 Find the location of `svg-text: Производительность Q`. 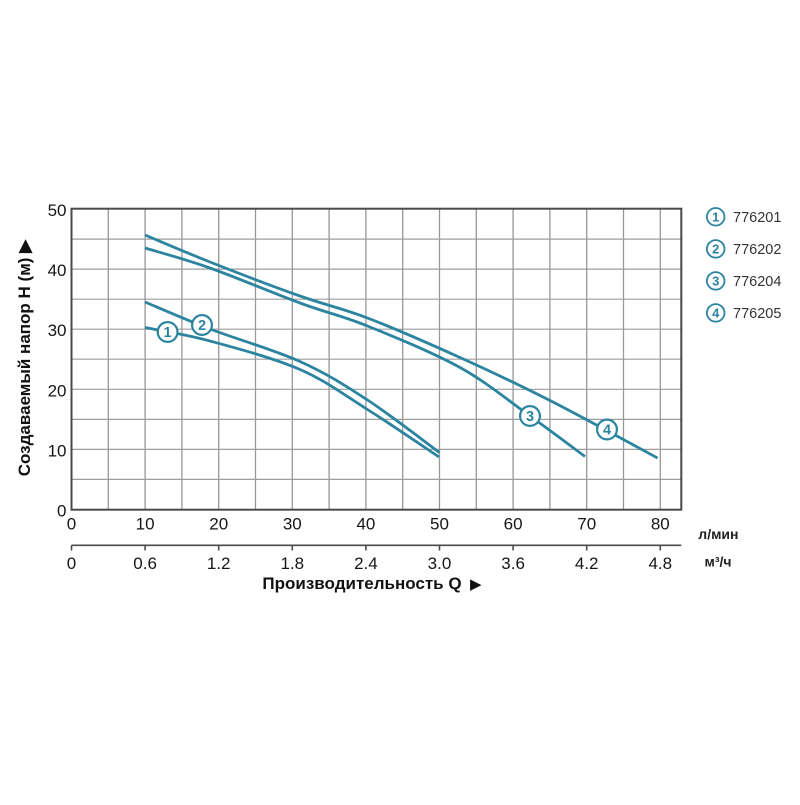

svg-text: Производительность Q is located at coordinates (361, 583).